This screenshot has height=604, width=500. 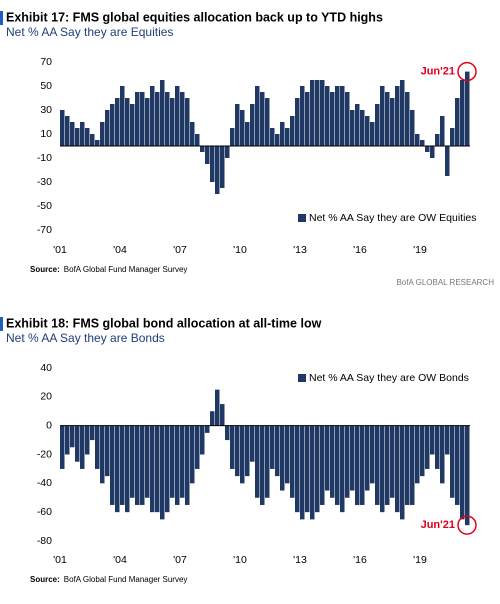 I want to click on x-tick-label: '13, so click(x=300, y=250).